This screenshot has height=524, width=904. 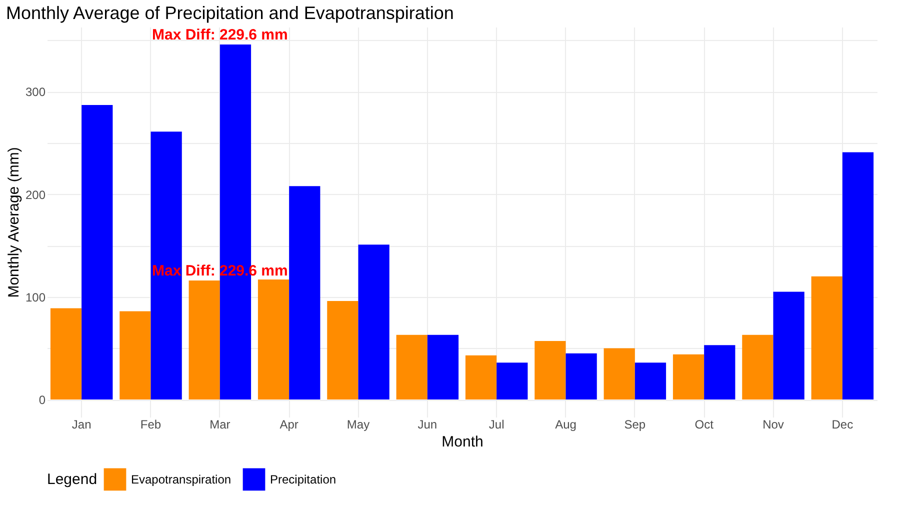 What do you see at coordinates (635, 425) in the screenshot?
I see `x-tick-label: Sep` at bounding box center [635, 425].